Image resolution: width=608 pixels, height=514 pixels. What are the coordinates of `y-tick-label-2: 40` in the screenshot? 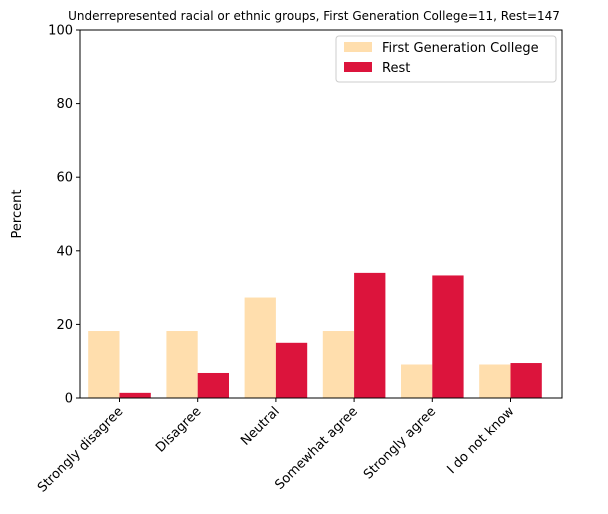 It's located at (64, 251).